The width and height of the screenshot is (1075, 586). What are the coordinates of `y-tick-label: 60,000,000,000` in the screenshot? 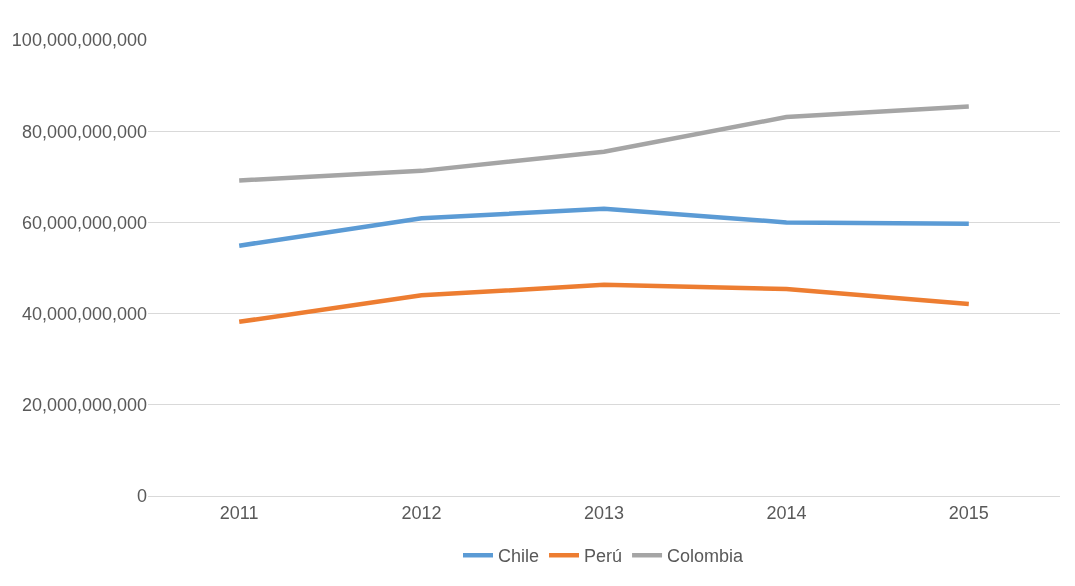 It's located at (84, 222).